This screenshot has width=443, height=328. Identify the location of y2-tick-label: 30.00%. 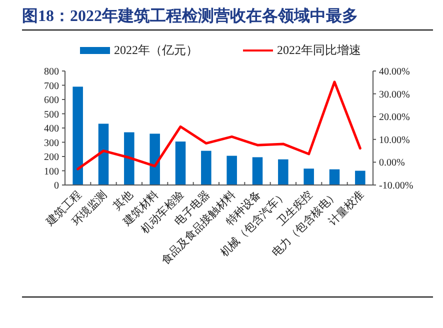
(394, 94).